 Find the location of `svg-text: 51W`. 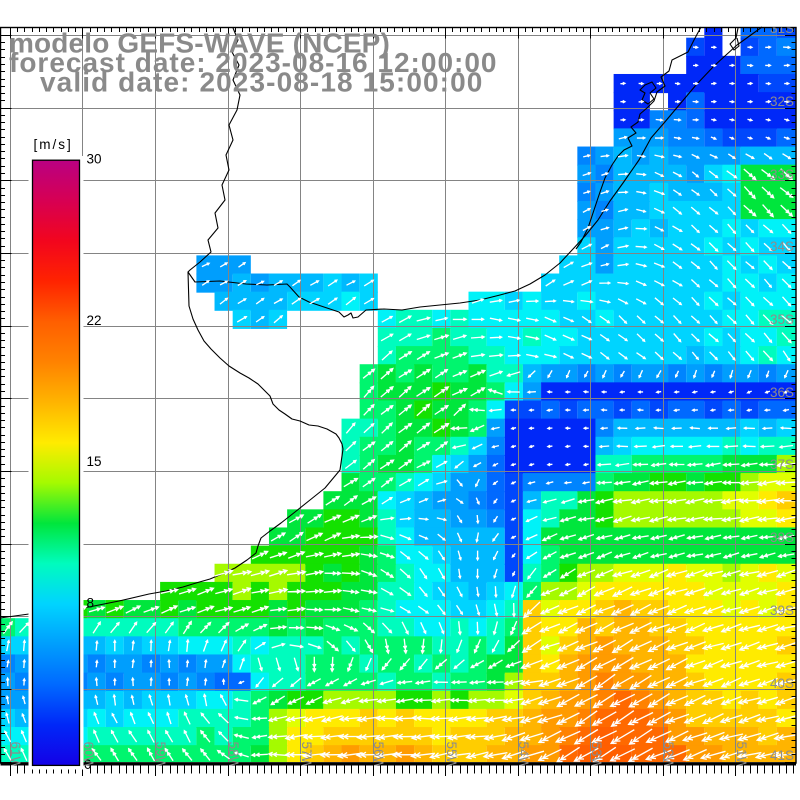

svg-text: 51W is located at coordinates (741, 756).